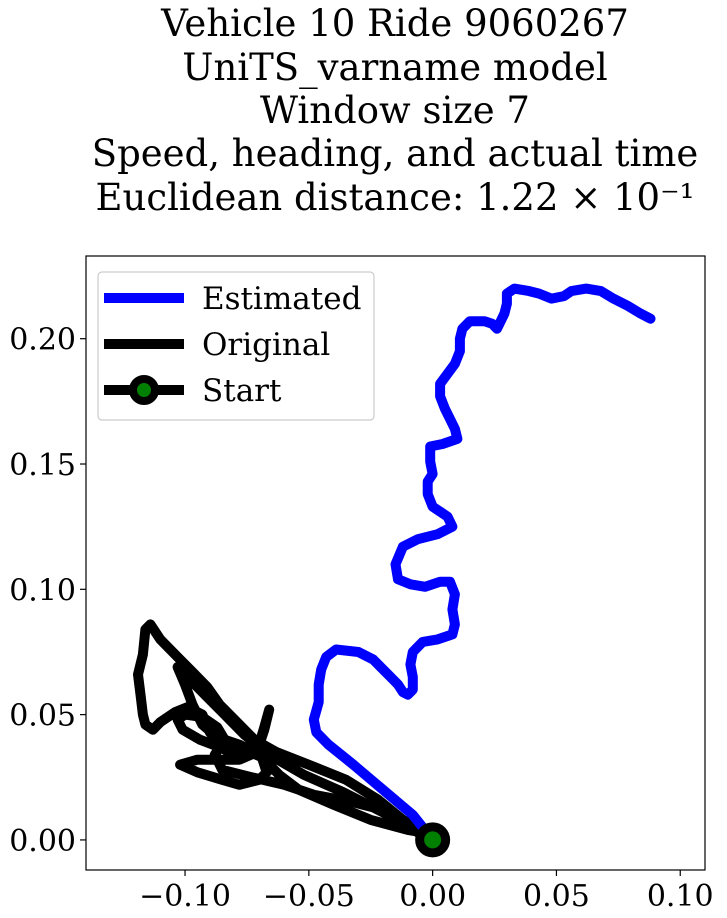 This screenshot has width=727, height=918. I want to click on x-tick-label: −0.10, so click(185, 896).